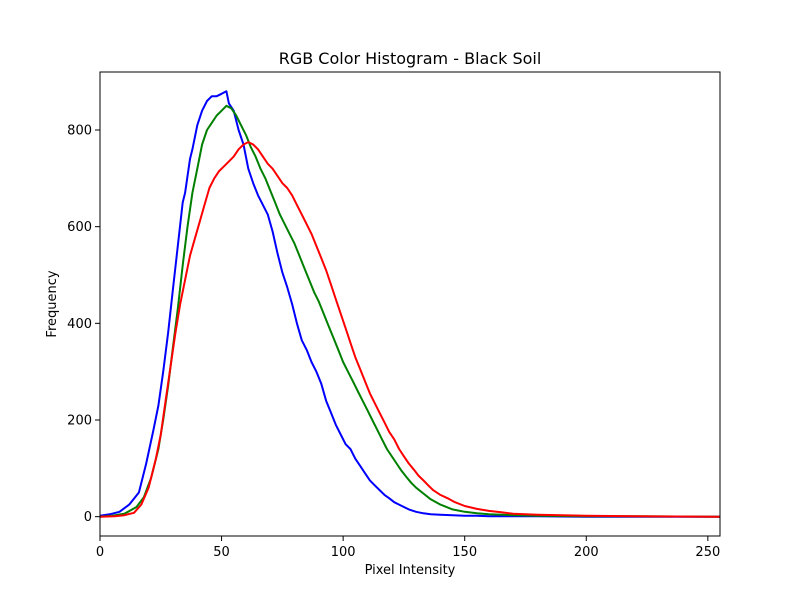  I want to click on x-tick-label: 250, so click(707, 552).